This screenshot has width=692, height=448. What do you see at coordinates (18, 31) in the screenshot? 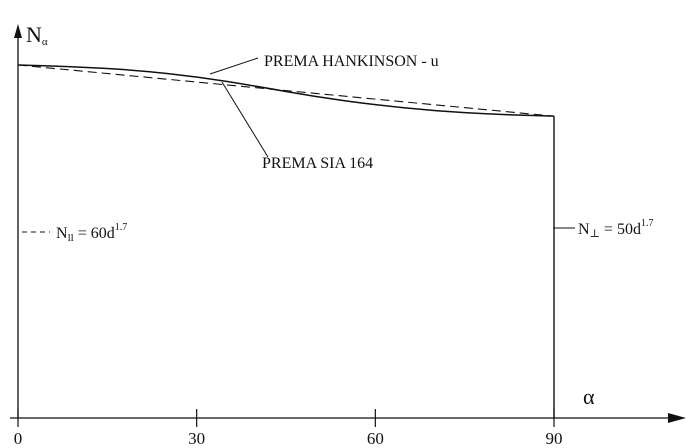
I see `y-axis-arrow` at bounding box center [18, 31].